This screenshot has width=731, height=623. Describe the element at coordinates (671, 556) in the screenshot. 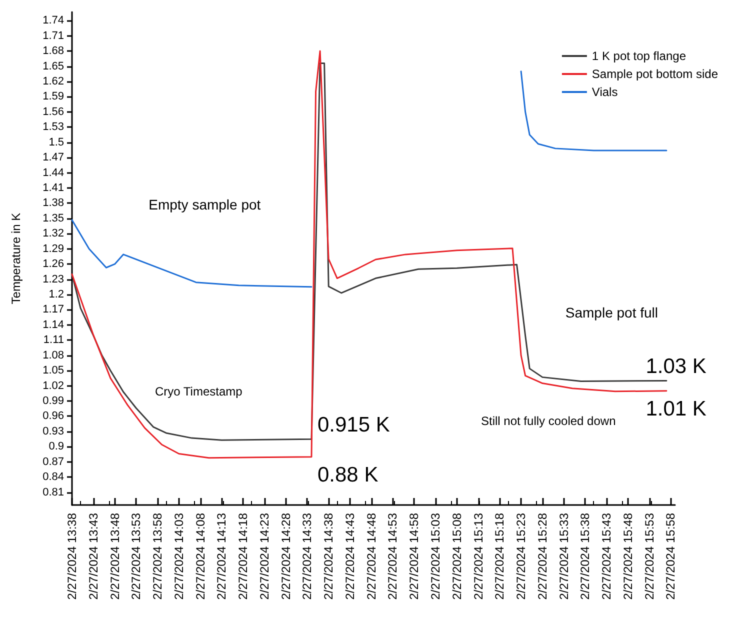

I see `x-tick-label: 2/27/2024 15:58` at that location.